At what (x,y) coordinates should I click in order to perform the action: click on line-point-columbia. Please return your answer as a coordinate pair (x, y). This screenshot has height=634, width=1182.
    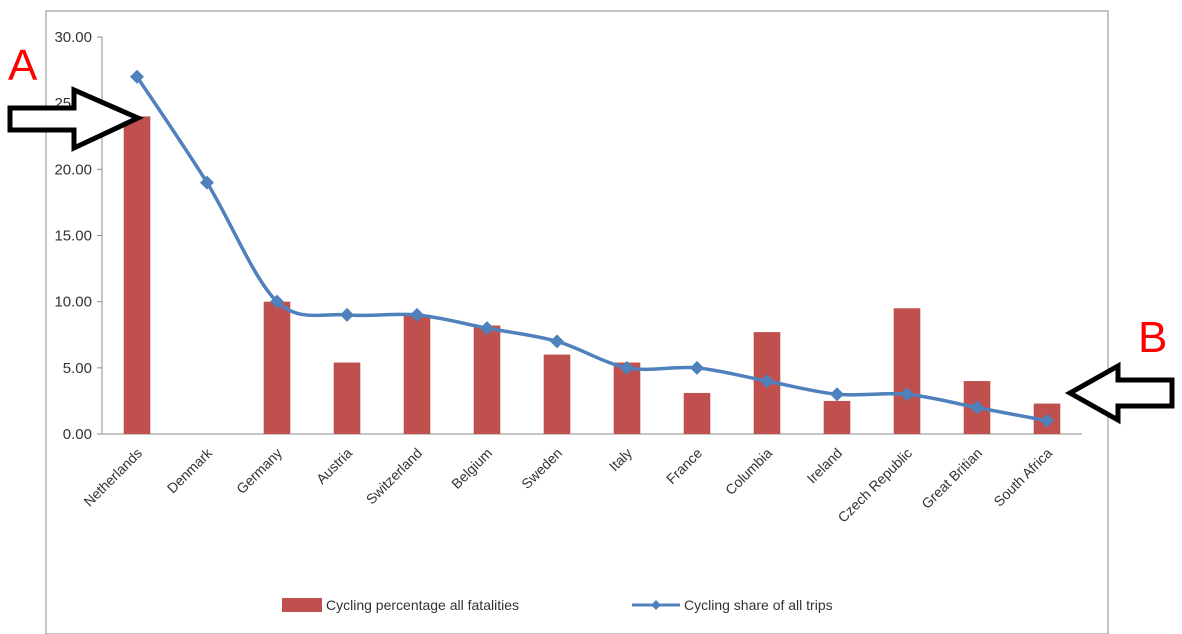
    Looking at the image, I should click on (767, 381).